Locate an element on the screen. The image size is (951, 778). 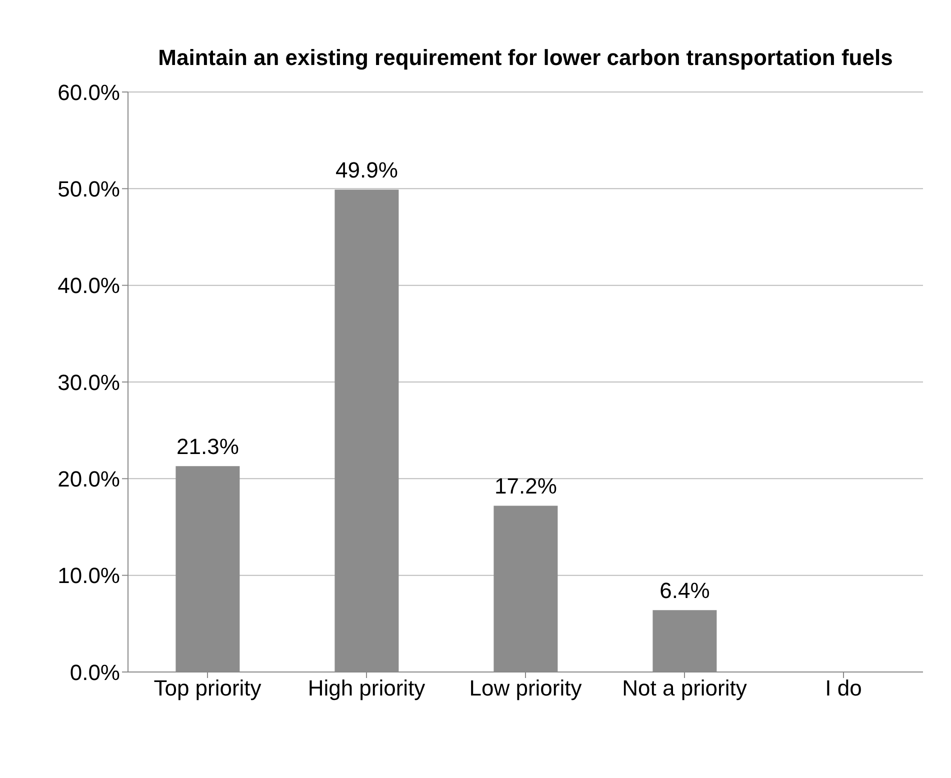
data-label: 17.2% is located at coordinates (525, 486).